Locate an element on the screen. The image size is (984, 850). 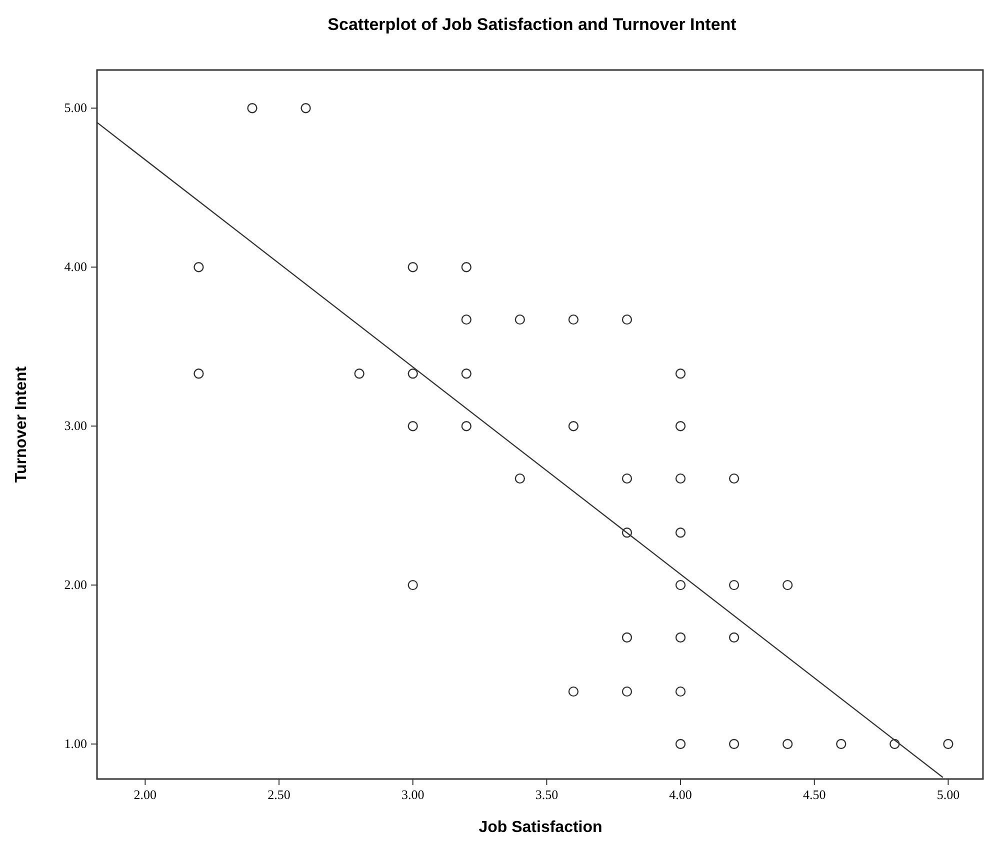
chart-title: Scatterplot of Job Satisfaction and Turnover Intent is located at coordinates (532, 24).